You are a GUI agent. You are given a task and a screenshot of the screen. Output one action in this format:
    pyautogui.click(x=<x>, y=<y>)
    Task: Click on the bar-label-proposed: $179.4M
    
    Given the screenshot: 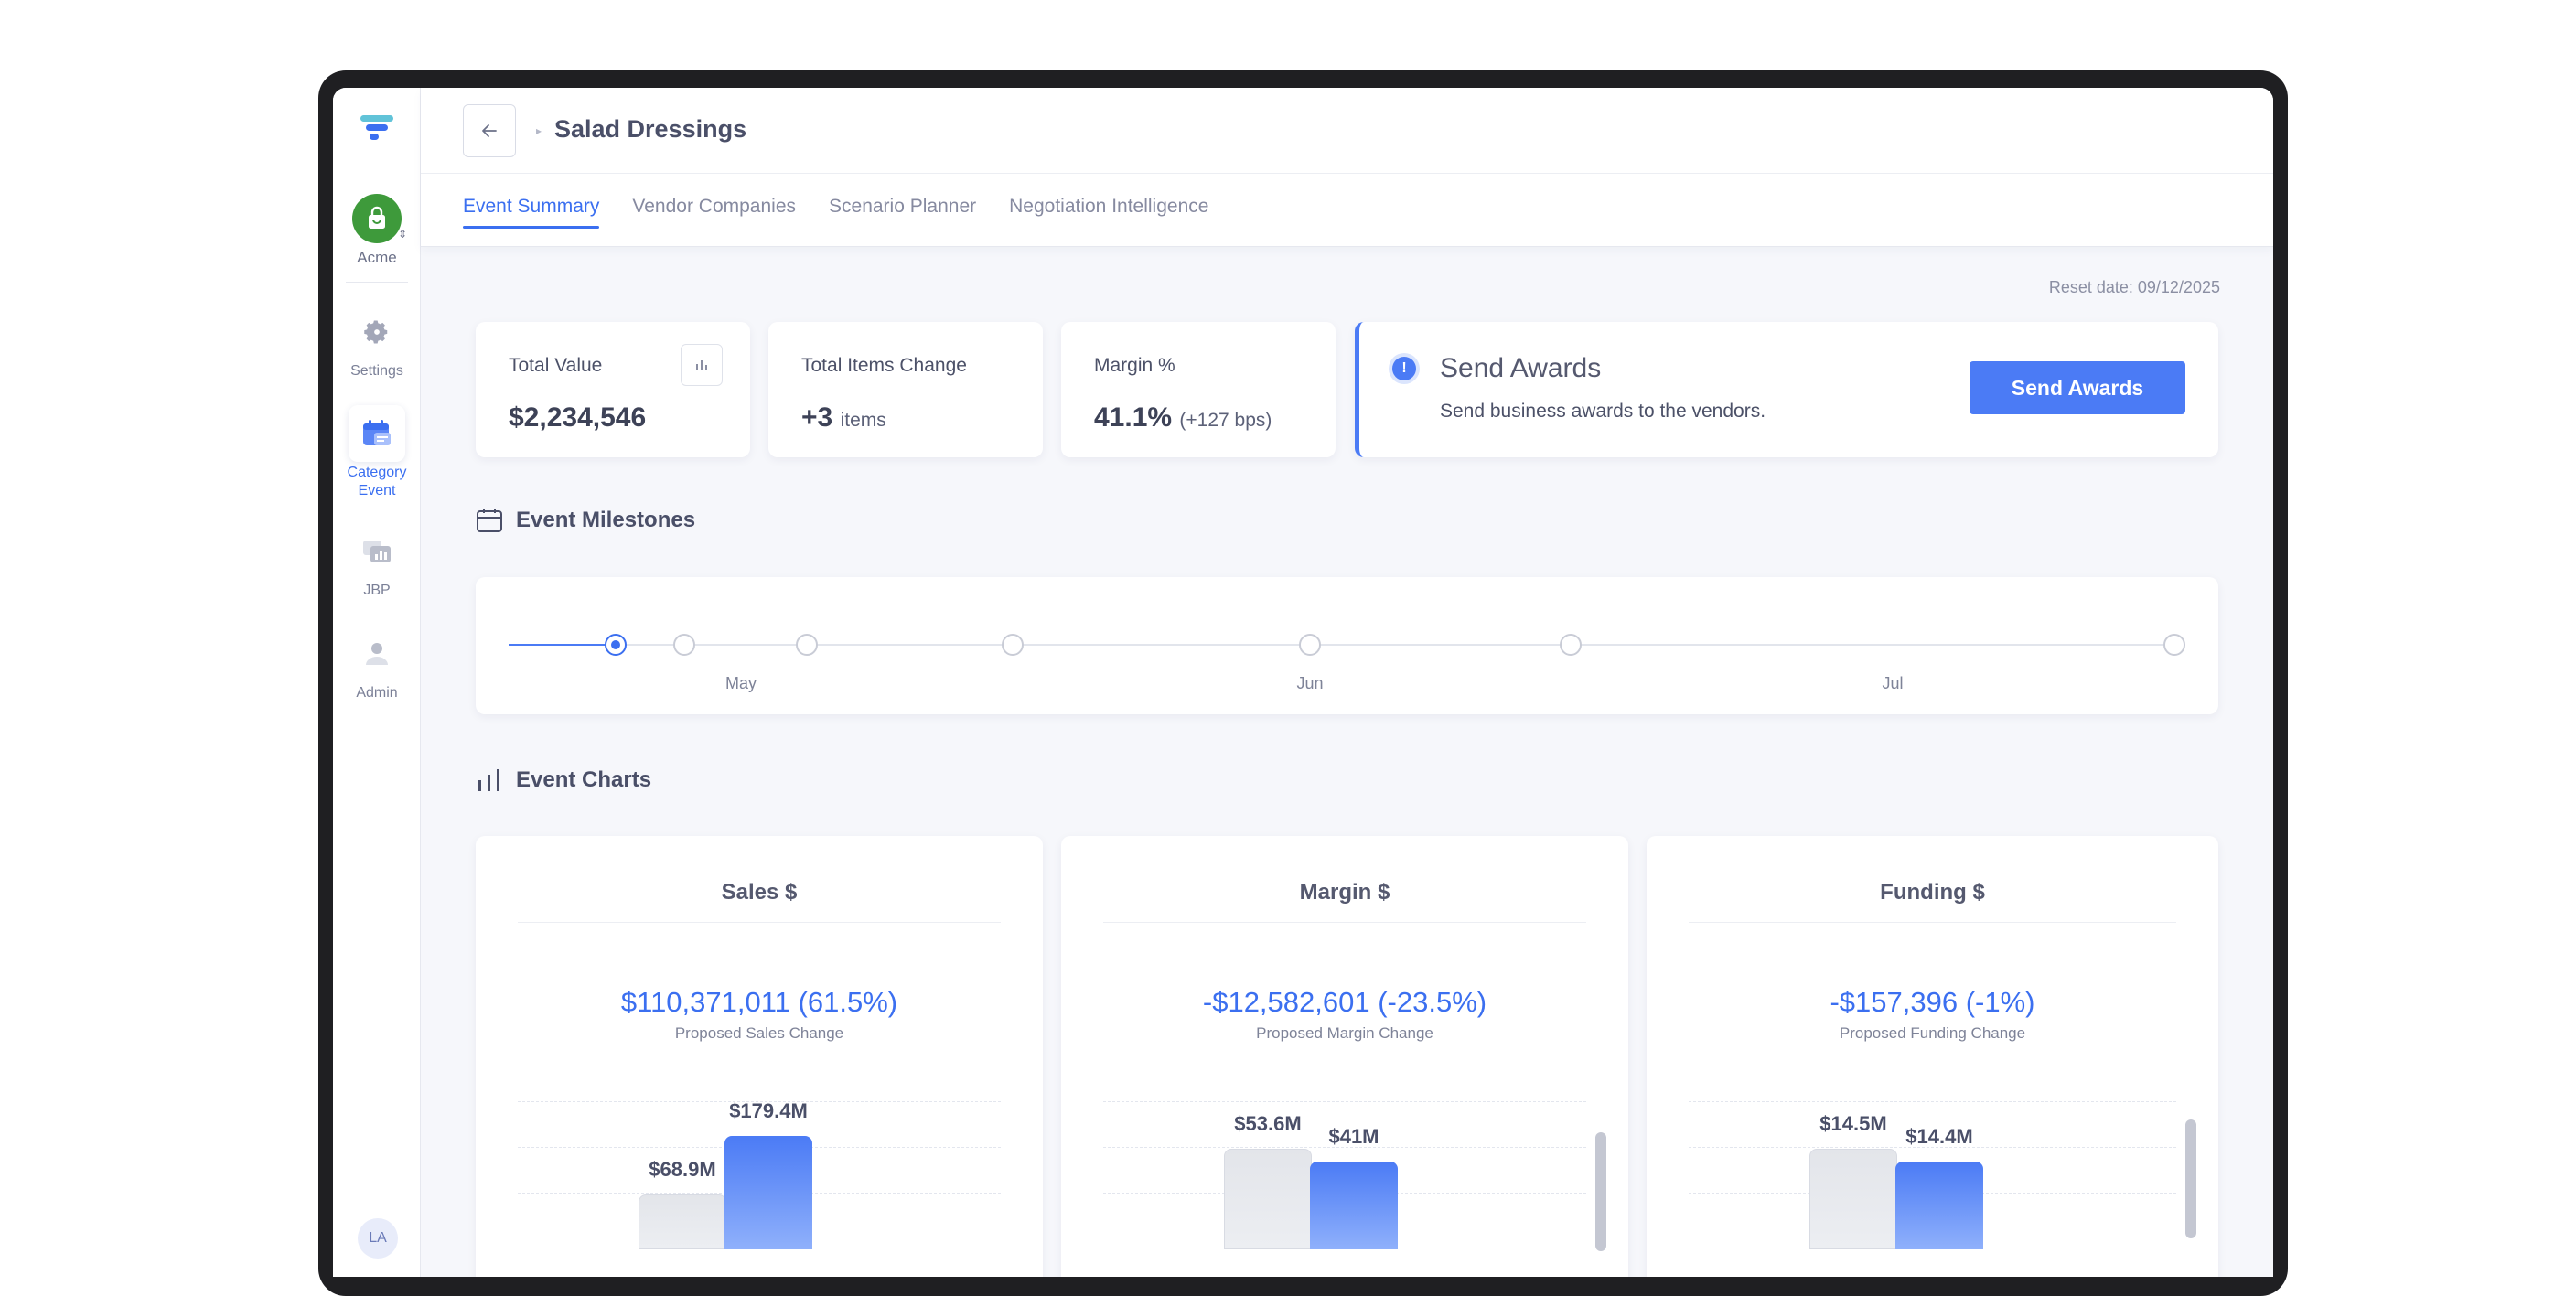 What is the action you would take?
    pyautogui.click(x=768, y=1110)
    